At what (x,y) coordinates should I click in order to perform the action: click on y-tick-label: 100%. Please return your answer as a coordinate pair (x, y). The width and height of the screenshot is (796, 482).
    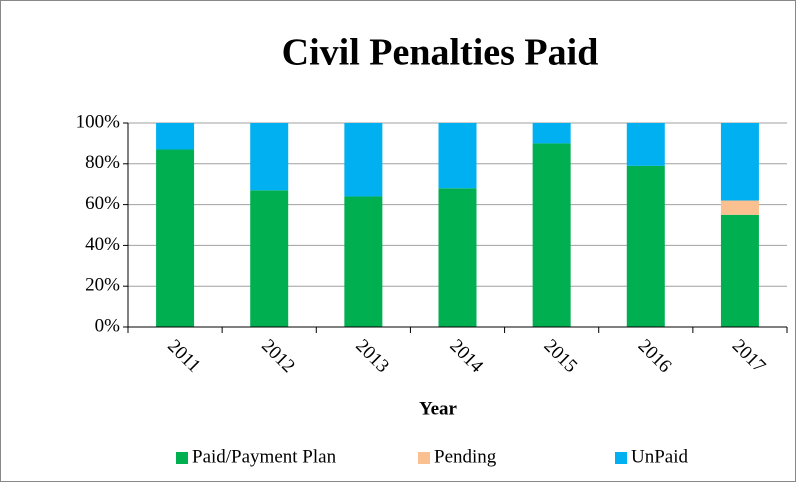
    Looking at the image, I should click on (98, 121).